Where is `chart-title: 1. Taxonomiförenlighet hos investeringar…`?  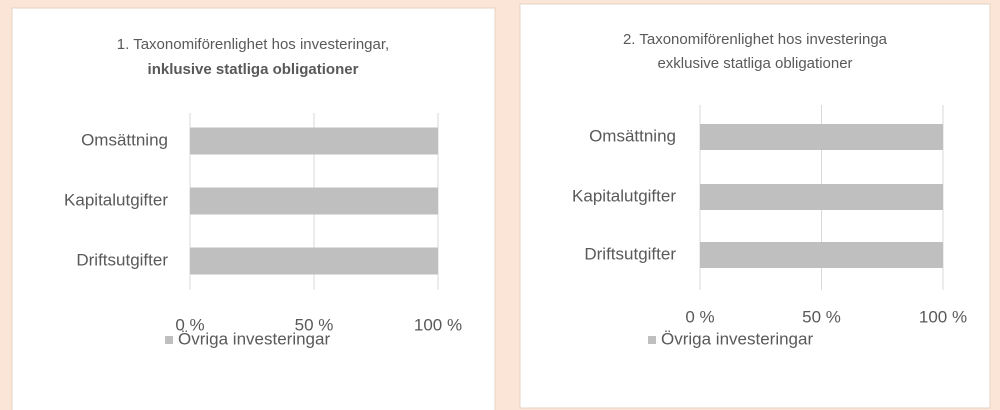 chart-title: 1. Taxonomiförenlighet hos investeringar… is located at coordinates (253, 44).